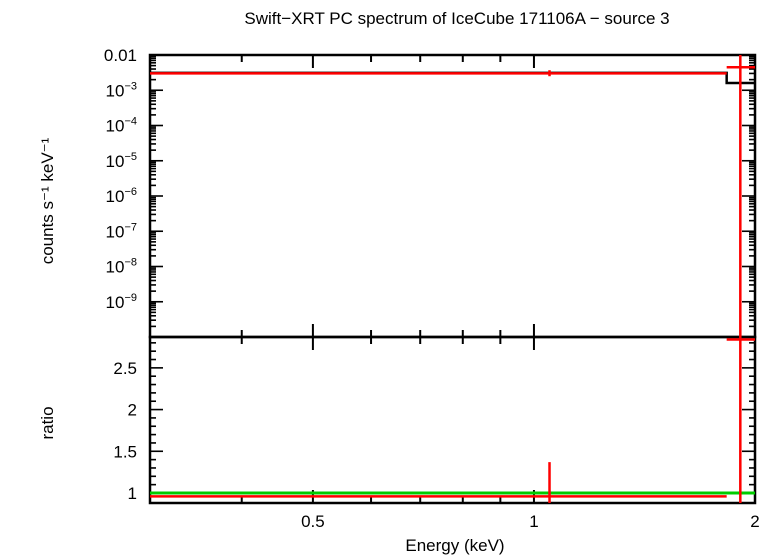 Image resolution: width=773 pixels, height=556 pixels. Describe the element at coordinates (125, 451) in the screenshot. I see `lower-y-tick-label: 1.5` at that location.